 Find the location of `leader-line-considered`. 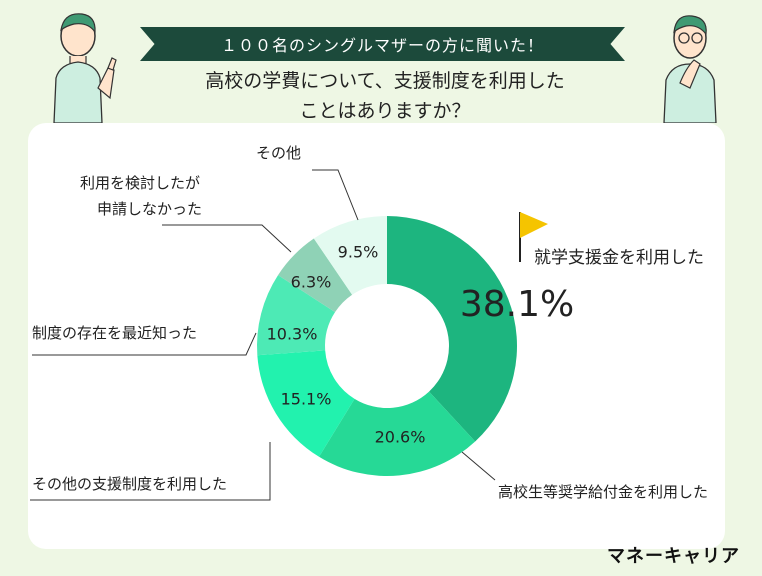

leader-line-considered is located at coordinates (227, 238).